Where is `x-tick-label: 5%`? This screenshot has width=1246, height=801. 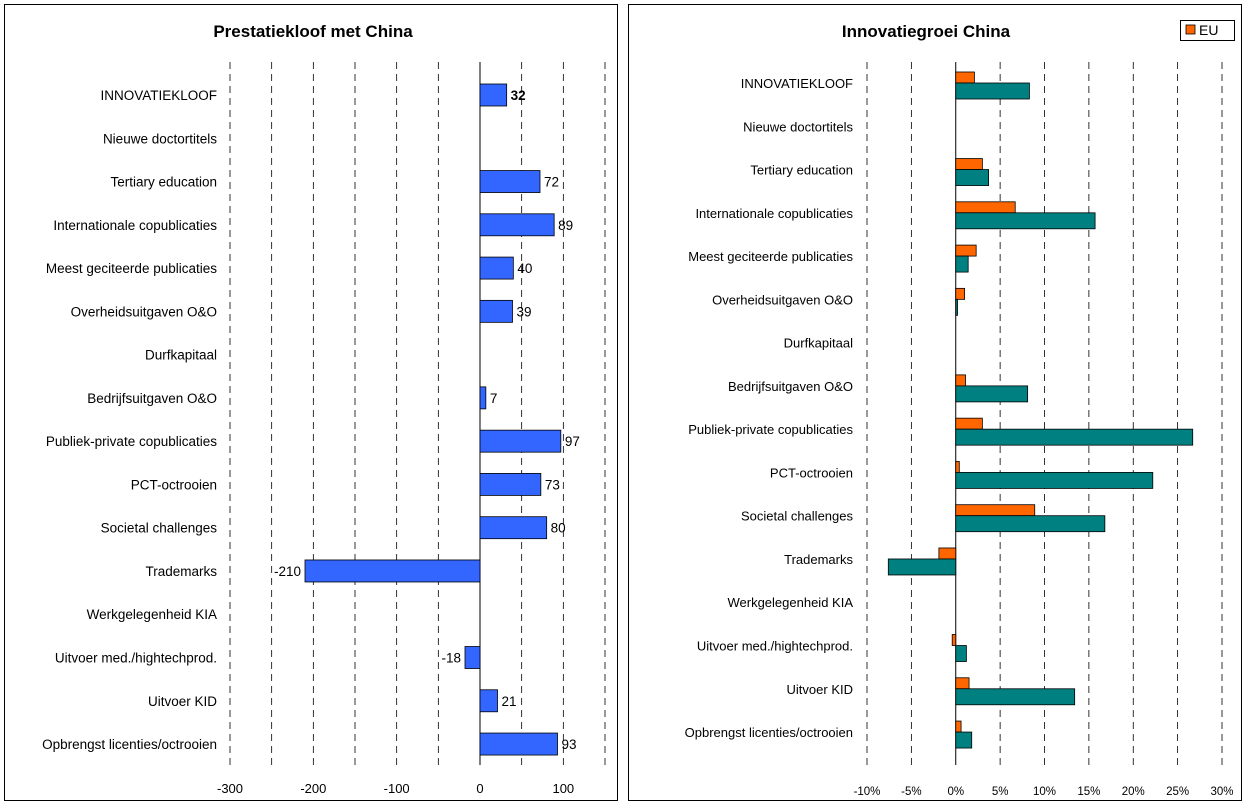 x-tick-label: 5% is located at coordinates (1000, 792).